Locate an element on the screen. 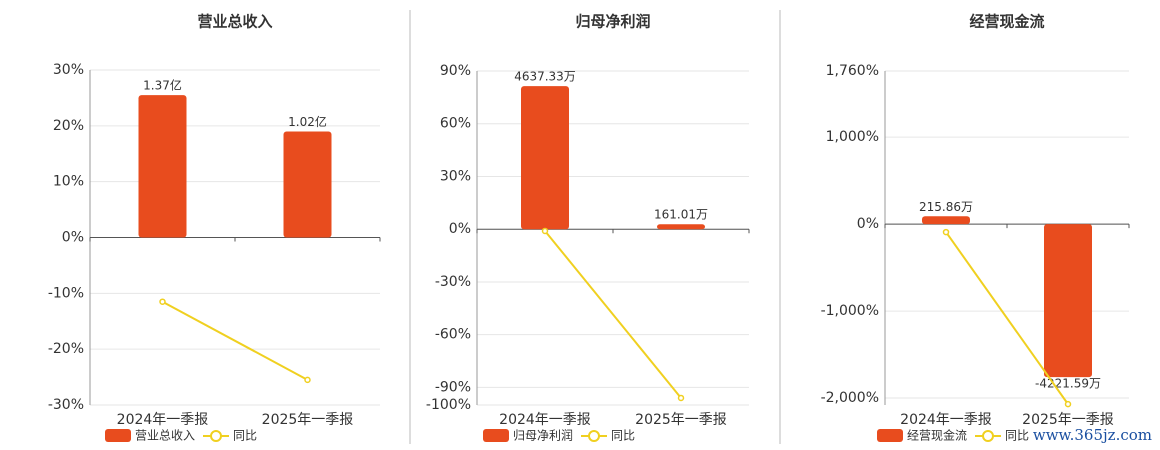  chart-title: 营业总收入 is located at coordinates (234, 22).